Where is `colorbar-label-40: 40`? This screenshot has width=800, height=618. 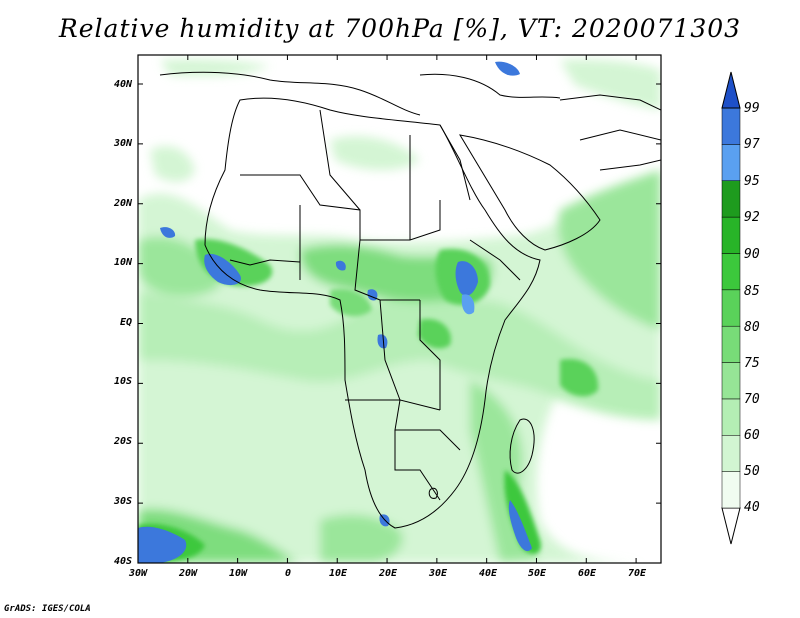
colorbar-label-40: 40 is located at coordinates (752, 507).